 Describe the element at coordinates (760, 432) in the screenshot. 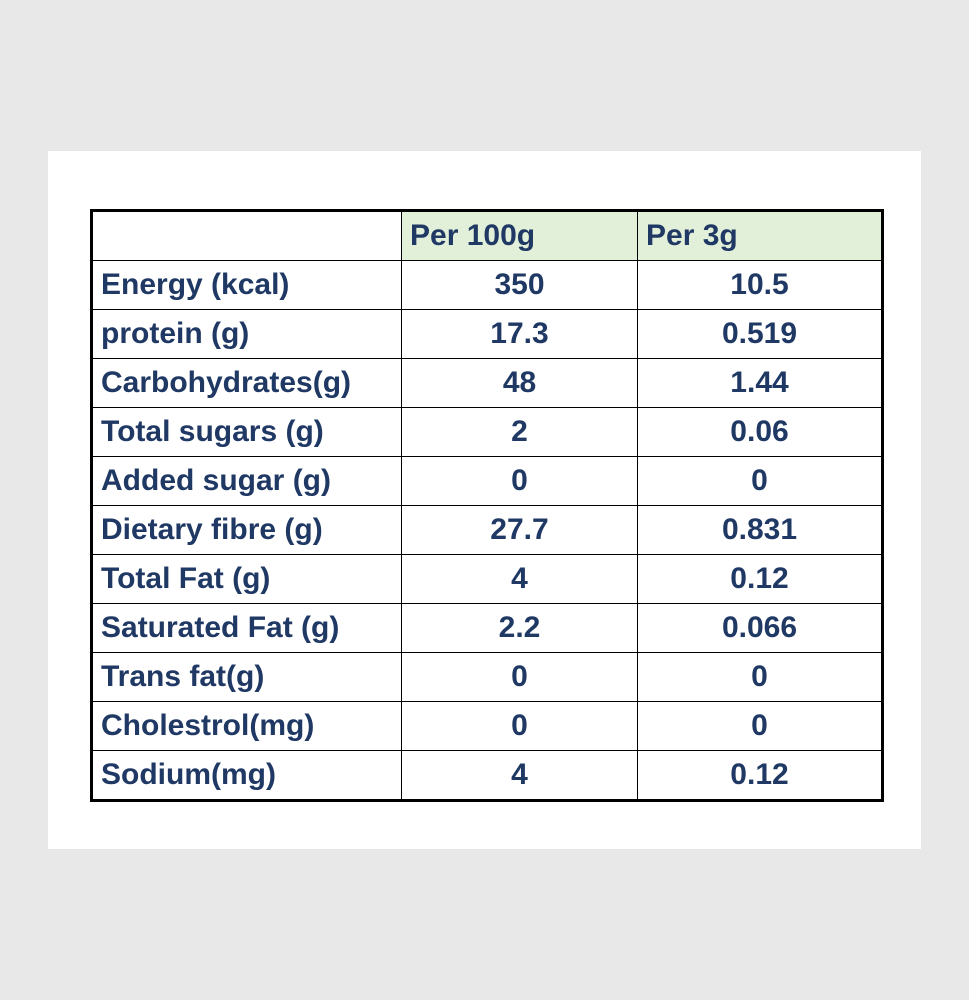

I see `value-per-3g: 0.06` at that location.